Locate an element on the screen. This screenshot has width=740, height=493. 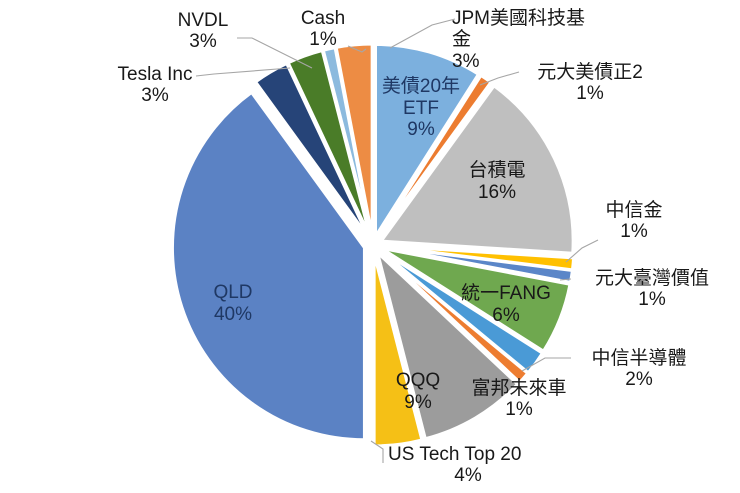
label-yuanta-tw-value-name: 元大臺灣價值 is located at coordinates (651, 278).